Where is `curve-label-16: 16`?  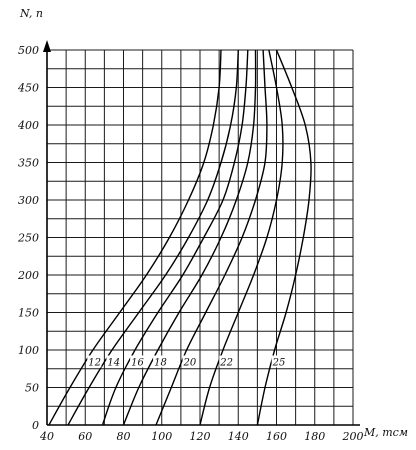 curve-label-16: 16 is located at coordinates (137, 363).